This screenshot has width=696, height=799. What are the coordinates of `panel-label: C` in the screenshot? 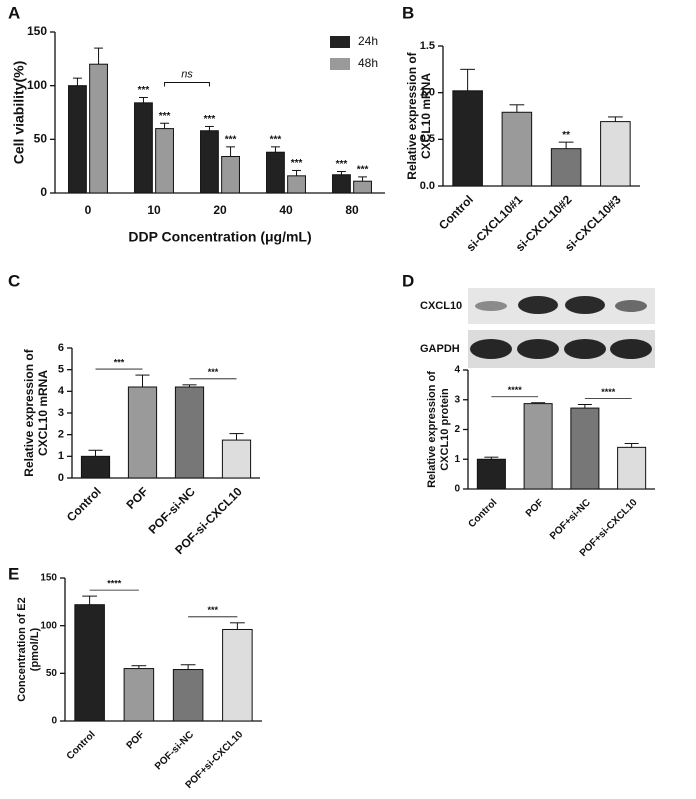 It's located at (14, 280).